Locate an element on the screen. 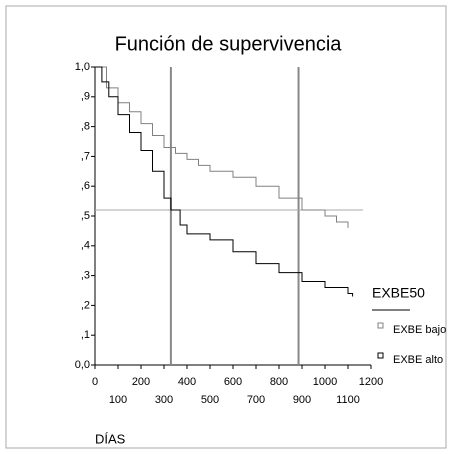 This screenshot has height=454, width=456. y-tick-label: ,1 is located at coordinates (85, 335).